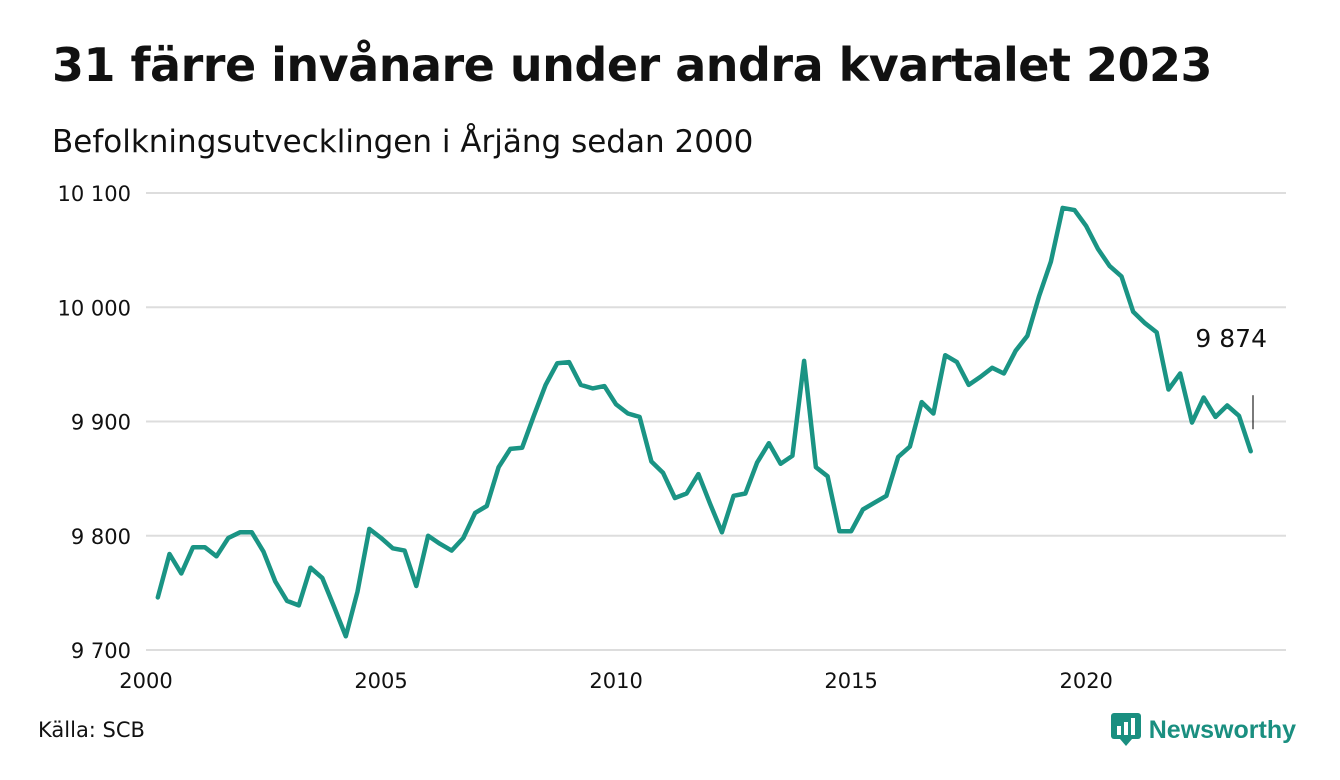 This screenshot has width=1340, height=780. What do you see at coordinates (101, 537) in the screenshot?
I see `y-tick-label: 9 800` at bounding box center [101, 537].